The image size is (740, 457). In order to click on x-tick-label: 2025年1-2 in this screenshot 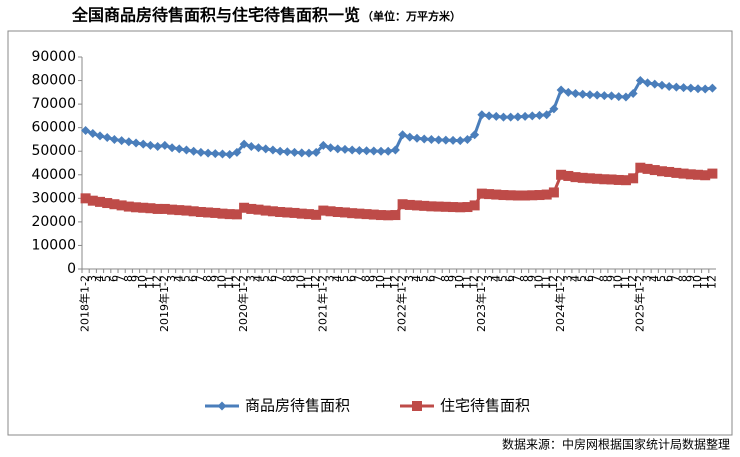, I will do `click(639, 303)`.